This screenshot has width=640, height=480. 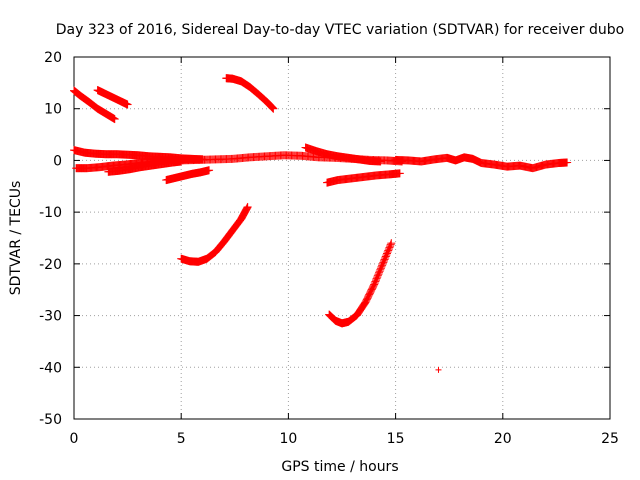 What do you see at coordinates (214, 234) in the screenshot?
I see `series-track-l` at bounding box center [214, 234].